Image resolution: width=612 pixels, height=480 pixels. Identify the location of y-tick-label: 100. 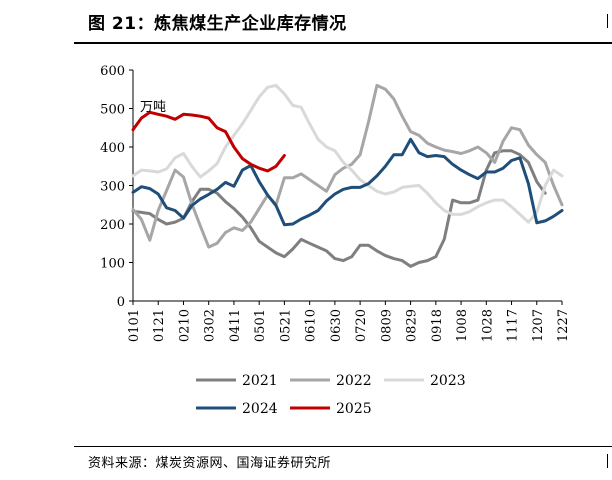
(112, 264).